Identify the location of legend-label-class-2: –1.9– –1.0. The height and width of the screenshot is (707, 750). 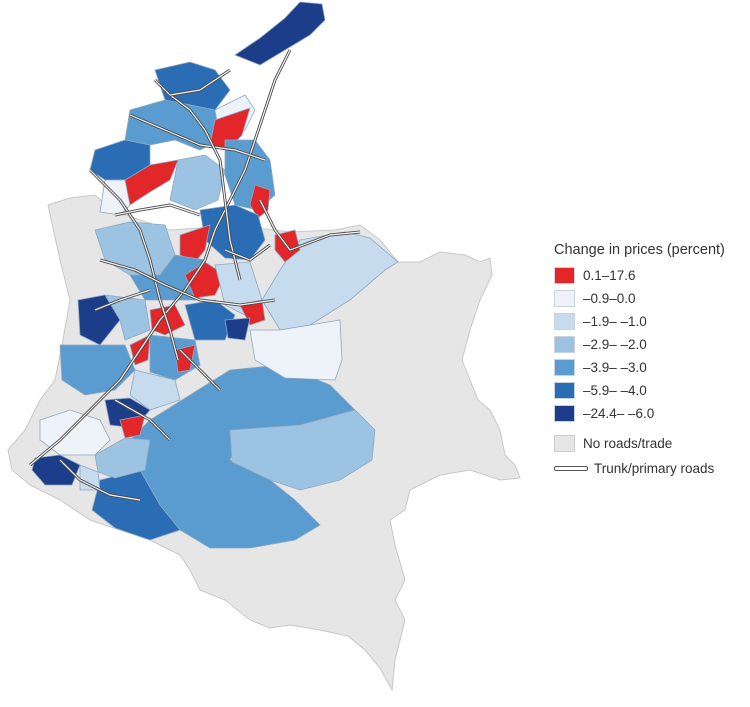
(615, 321).